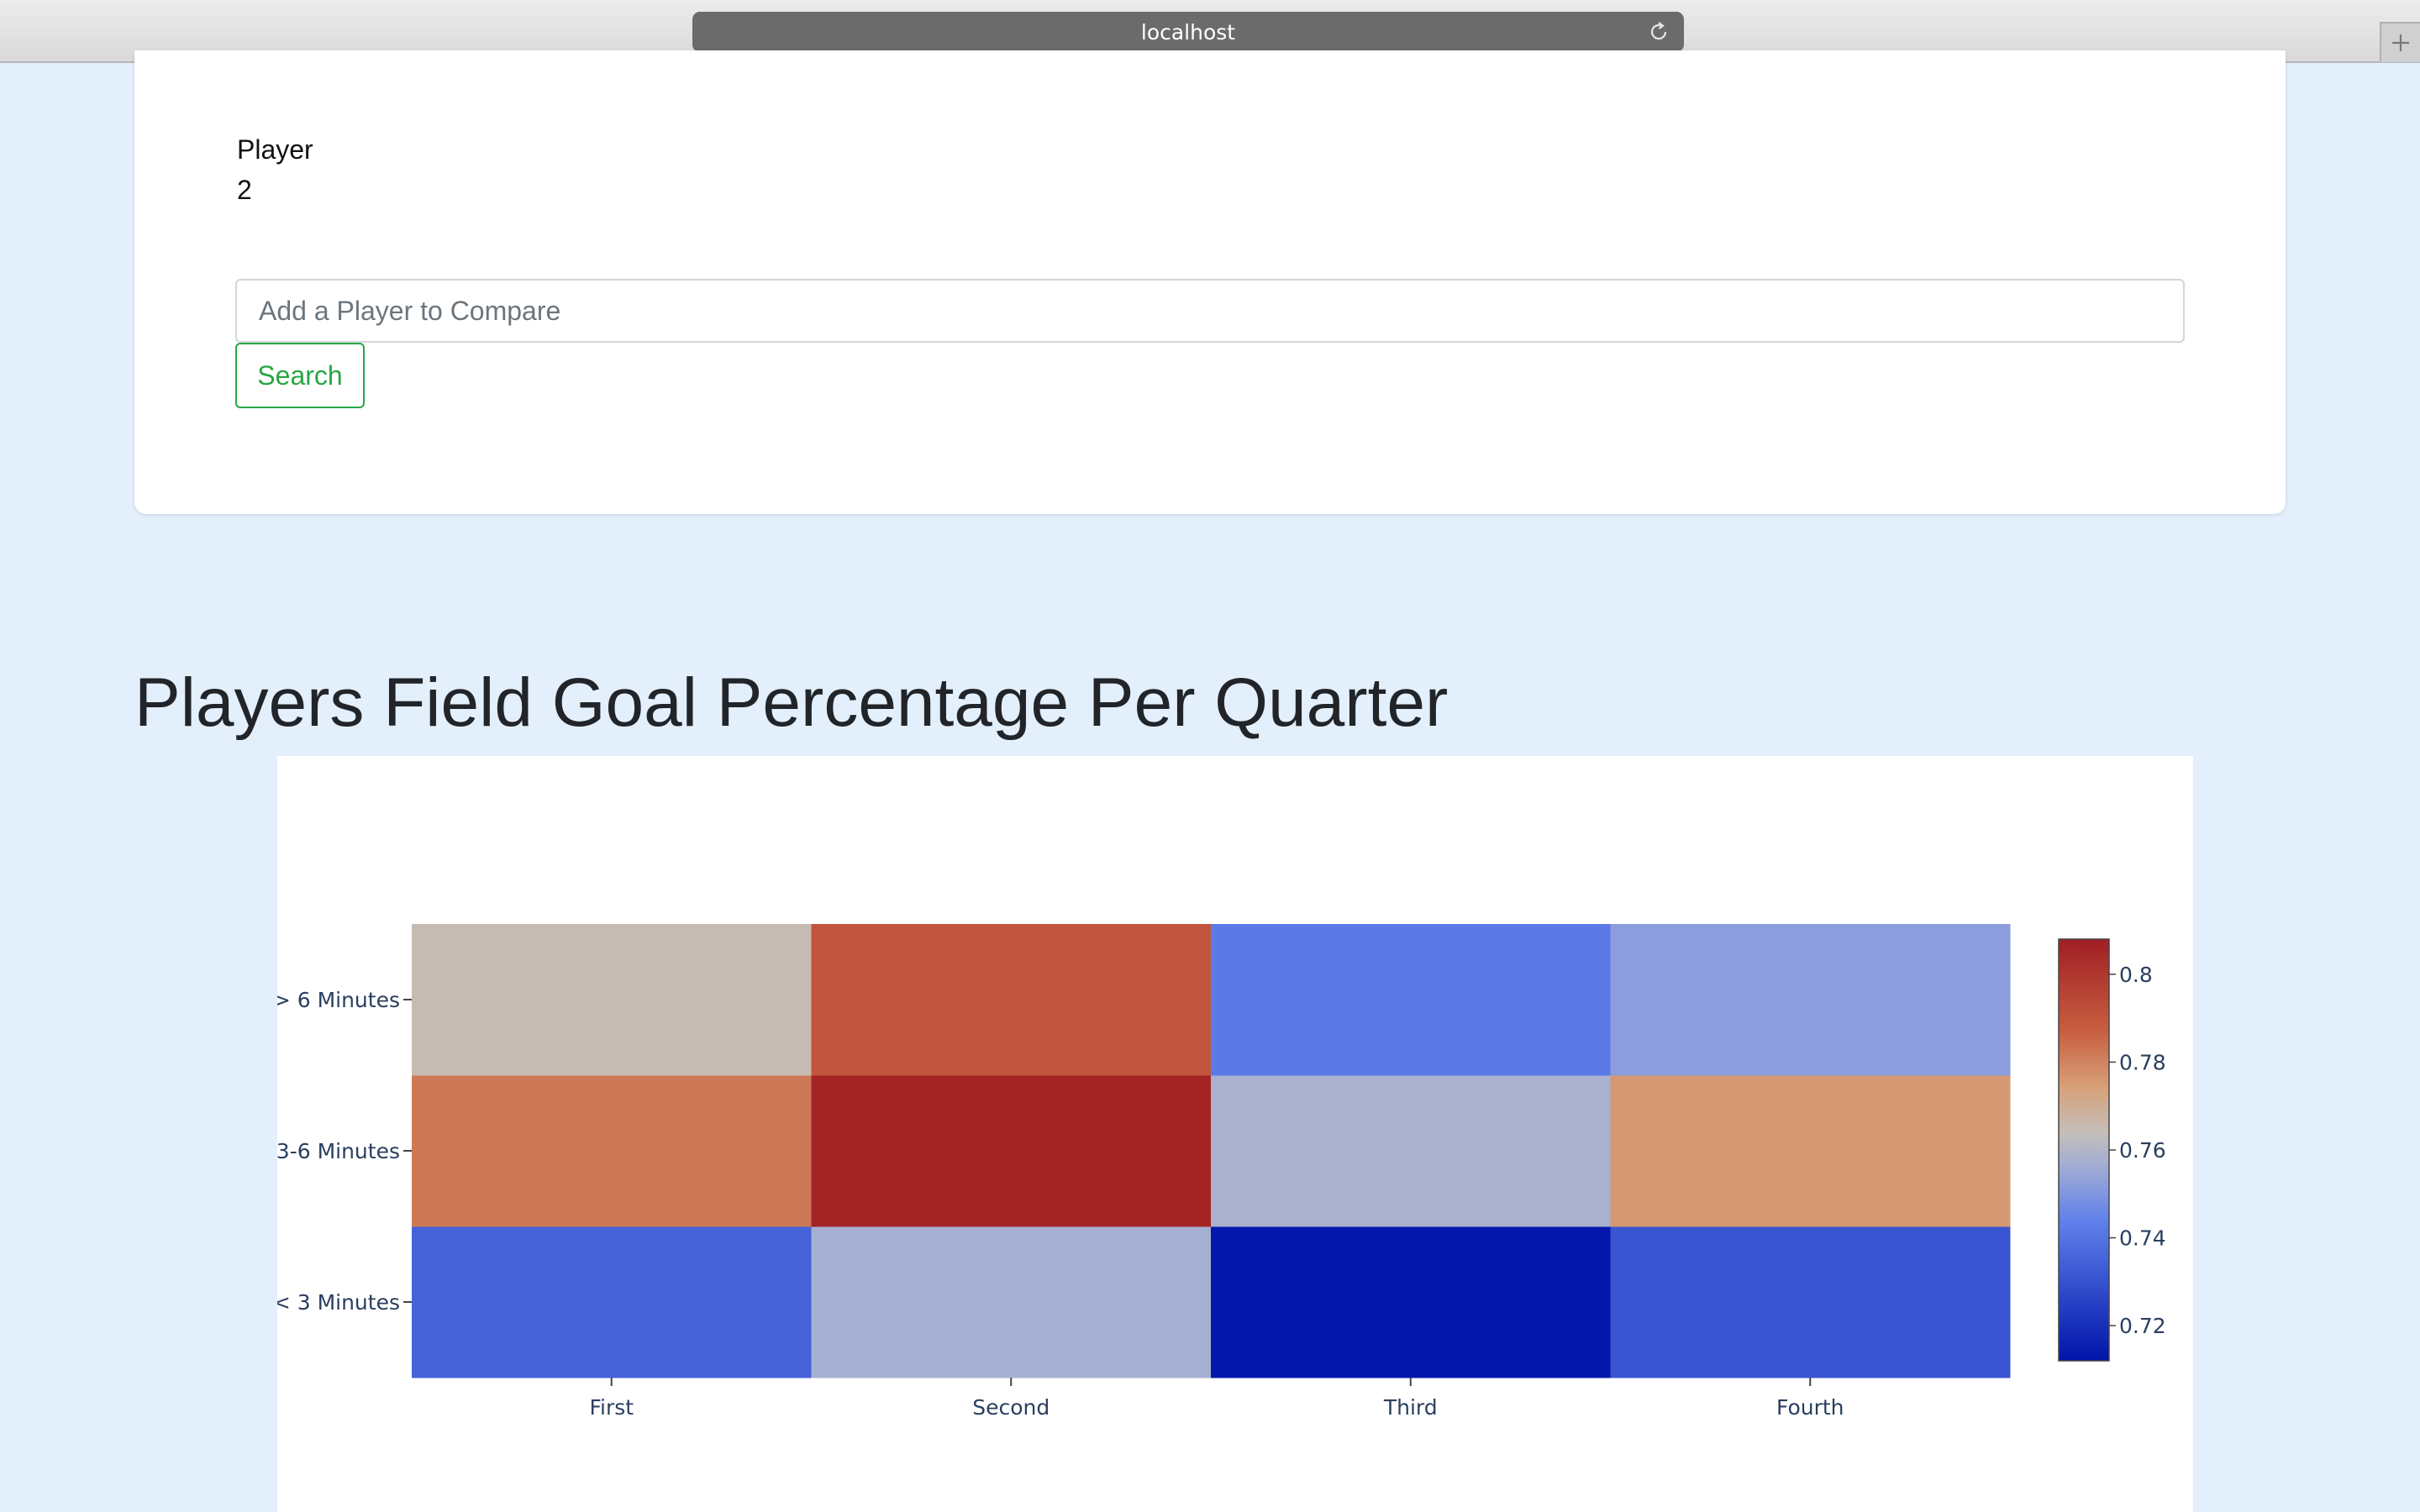 This screenshot has width=2420, height=1512. What do you see at coordinates (1810, 1407) in the screenshot?
I see `x-tick-label: Fourth` at bounding box center [1810, 1407].